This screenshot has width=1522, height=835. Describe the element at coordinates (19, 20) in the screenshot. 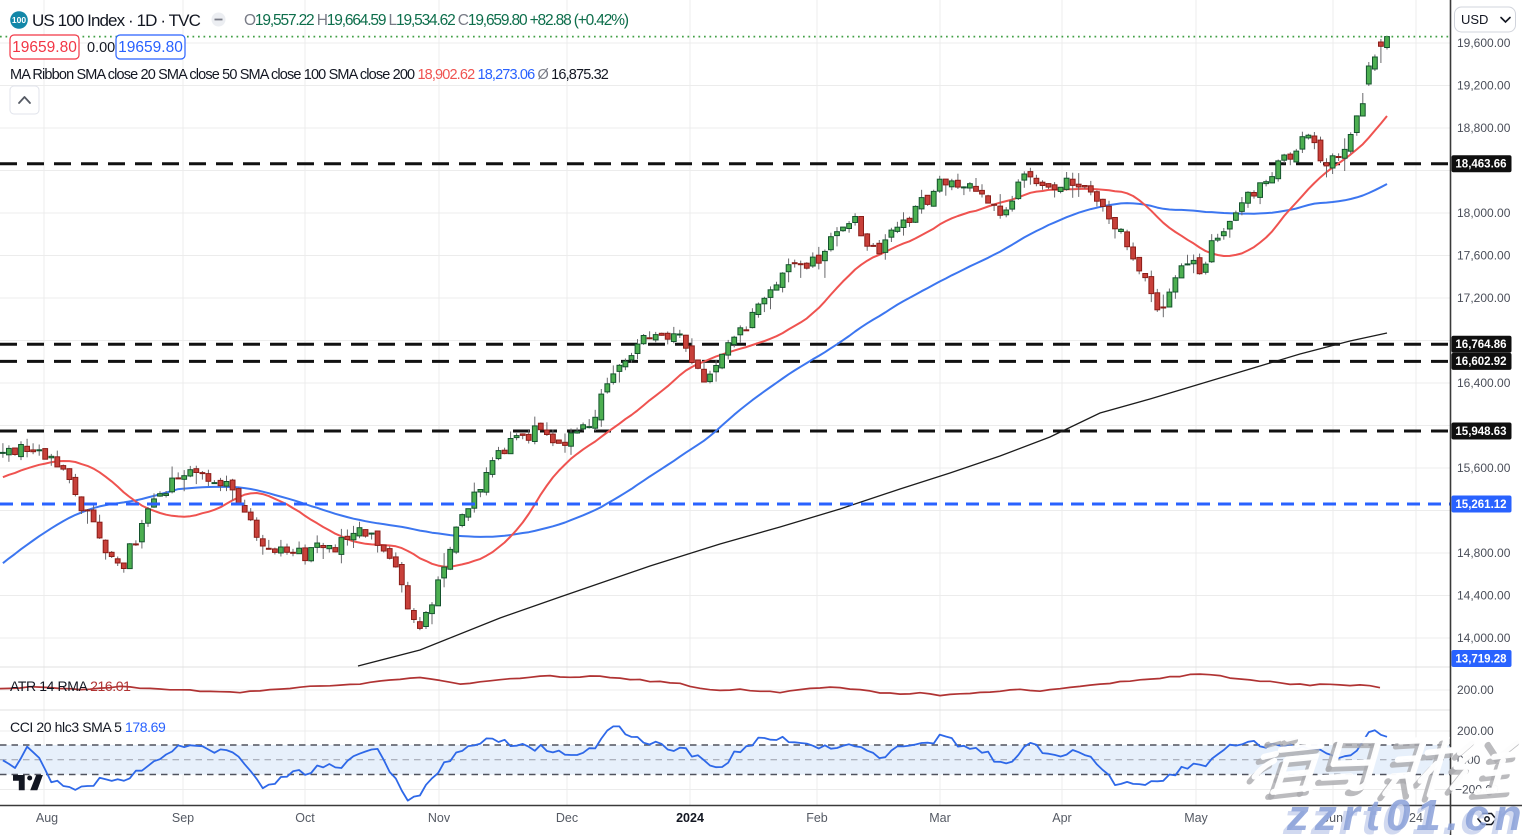

I see `svg-text: 100` at that location.